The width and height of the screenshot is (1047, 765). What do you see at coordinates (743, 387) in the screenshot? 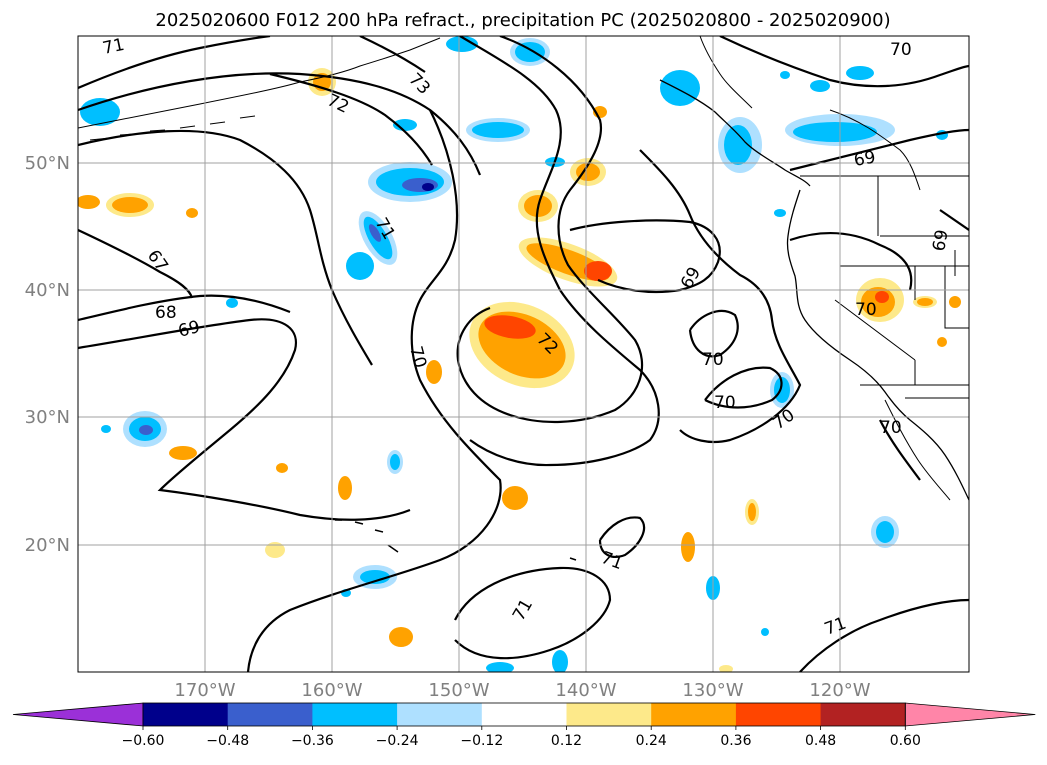
I see `contour-70-small` at bounding box center [743, 387].